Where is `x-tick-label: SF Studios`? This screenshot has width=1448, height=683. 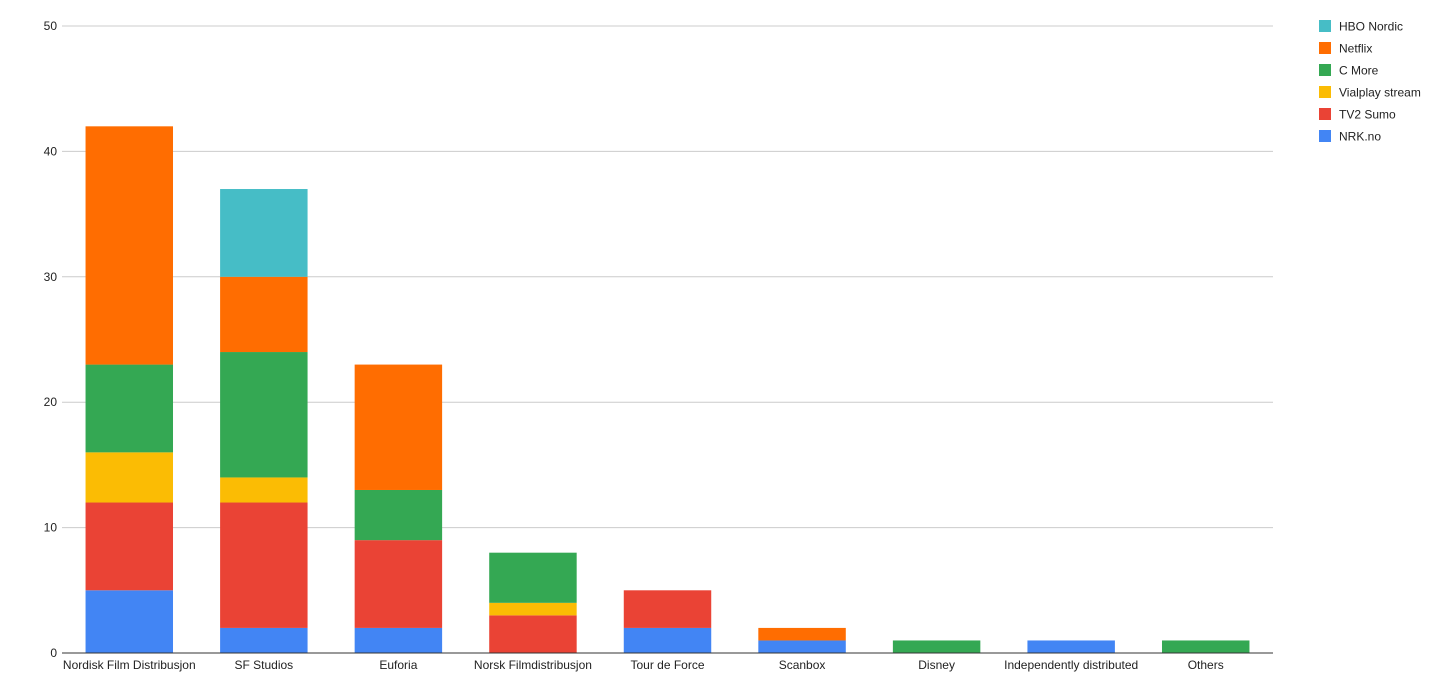 x-tick-label: SF Studios is located at coordinates (263, 665).